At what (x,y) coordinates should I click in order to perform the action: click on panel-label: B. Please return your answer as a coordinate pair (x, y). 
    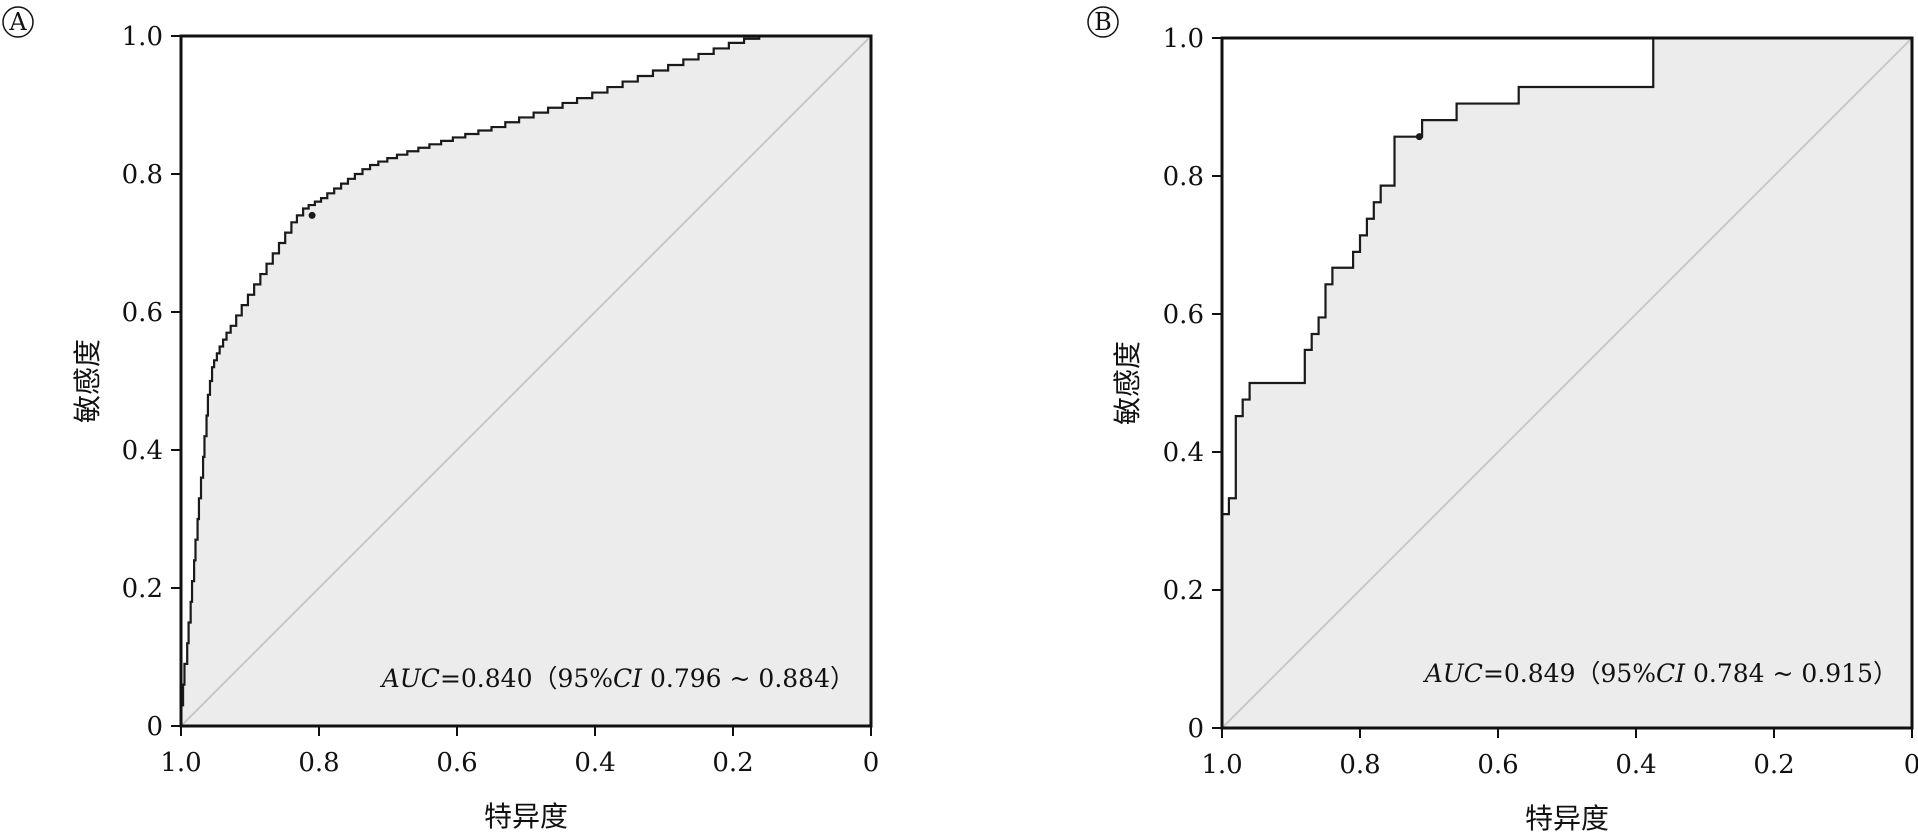
    Looking at the image, I should click on (1103, 22).